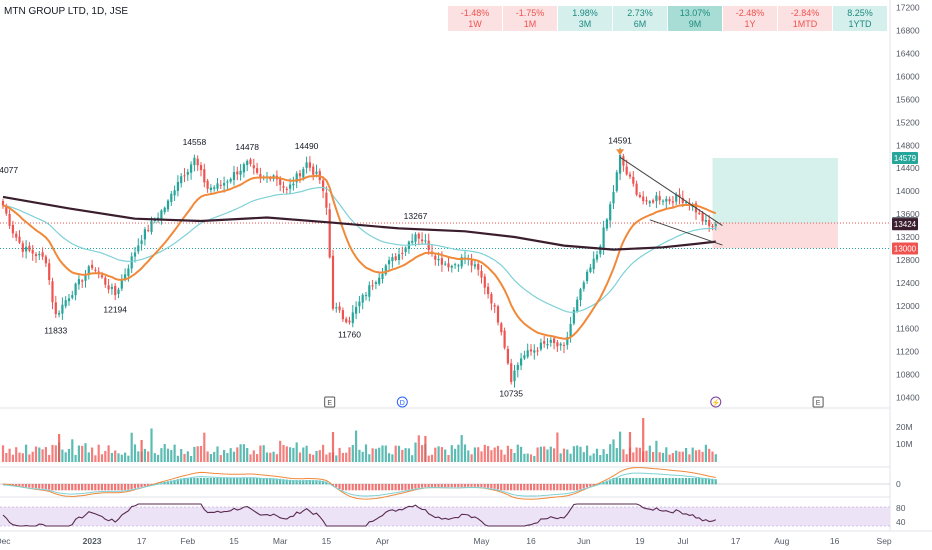  I want to click on macd-axis-label: 0, so click(898, 484).